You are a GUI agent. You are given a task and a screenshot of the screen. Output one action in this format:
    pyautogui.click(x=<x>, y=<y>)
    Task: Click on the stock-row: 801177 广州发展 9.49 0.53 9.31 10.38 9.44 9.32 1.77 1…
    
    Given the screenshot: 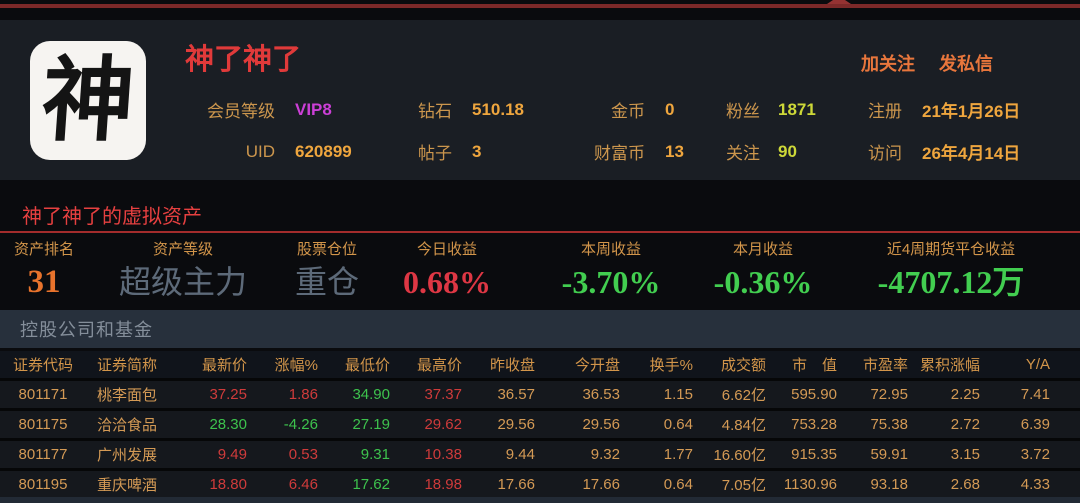 What is the action you would take?
    pyautogui.click(x=540, y=454)
    